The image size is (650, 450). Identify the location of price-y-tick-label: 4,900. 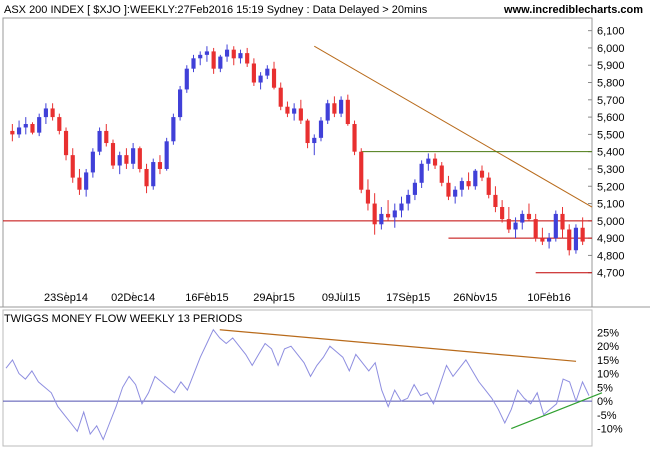
(611, 239).